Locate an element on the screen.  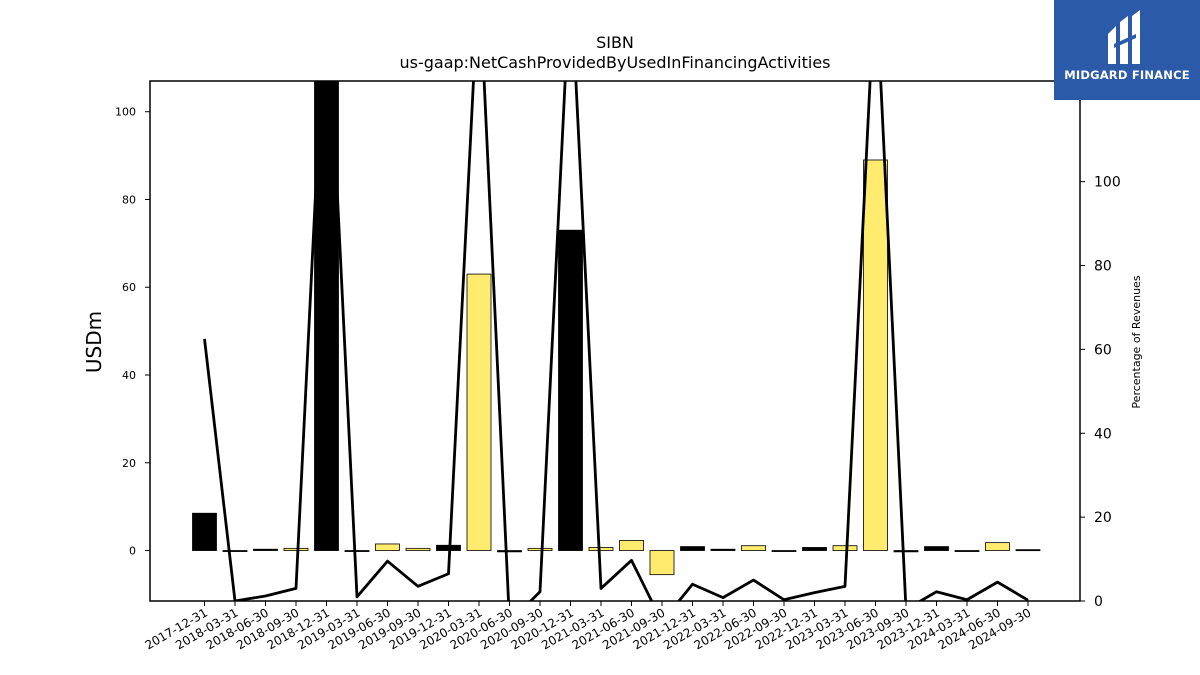
y2-tick-label: 80 is located at coordinates (1103, 267).